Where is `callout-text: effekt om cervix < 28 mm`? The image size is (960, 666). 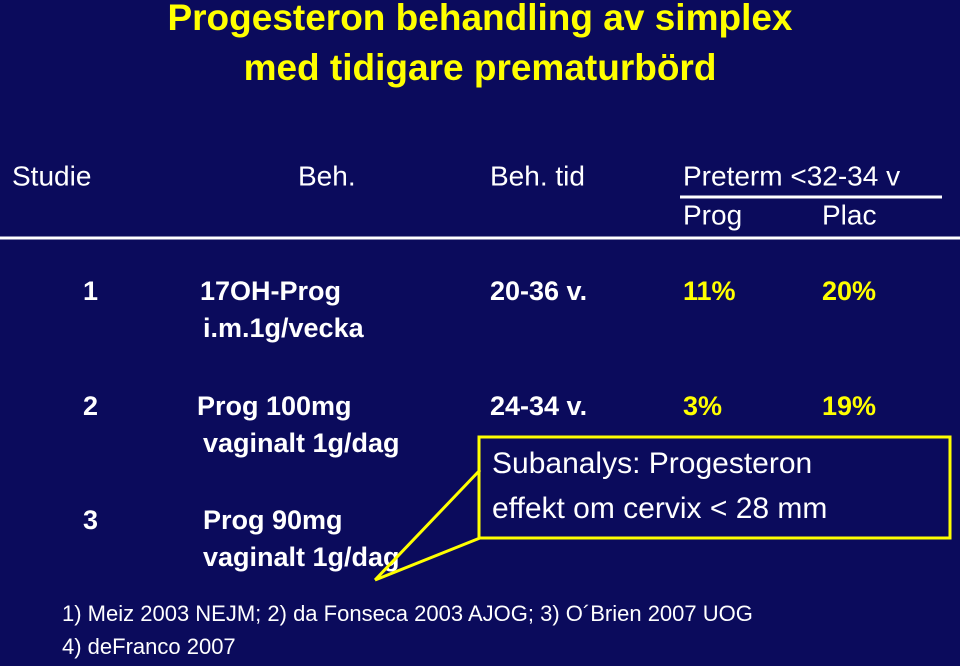
callout-text: effekt om cervix < 28 mm is located at coordinates (659, 508).